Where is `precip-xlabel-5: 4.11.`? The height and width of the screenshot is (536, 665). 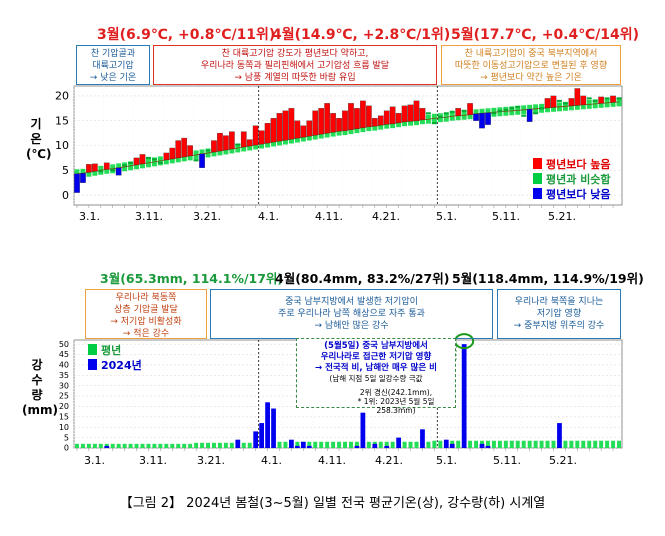
precip-xlabel-5: 4.11. is located at coordinates (332, 460).